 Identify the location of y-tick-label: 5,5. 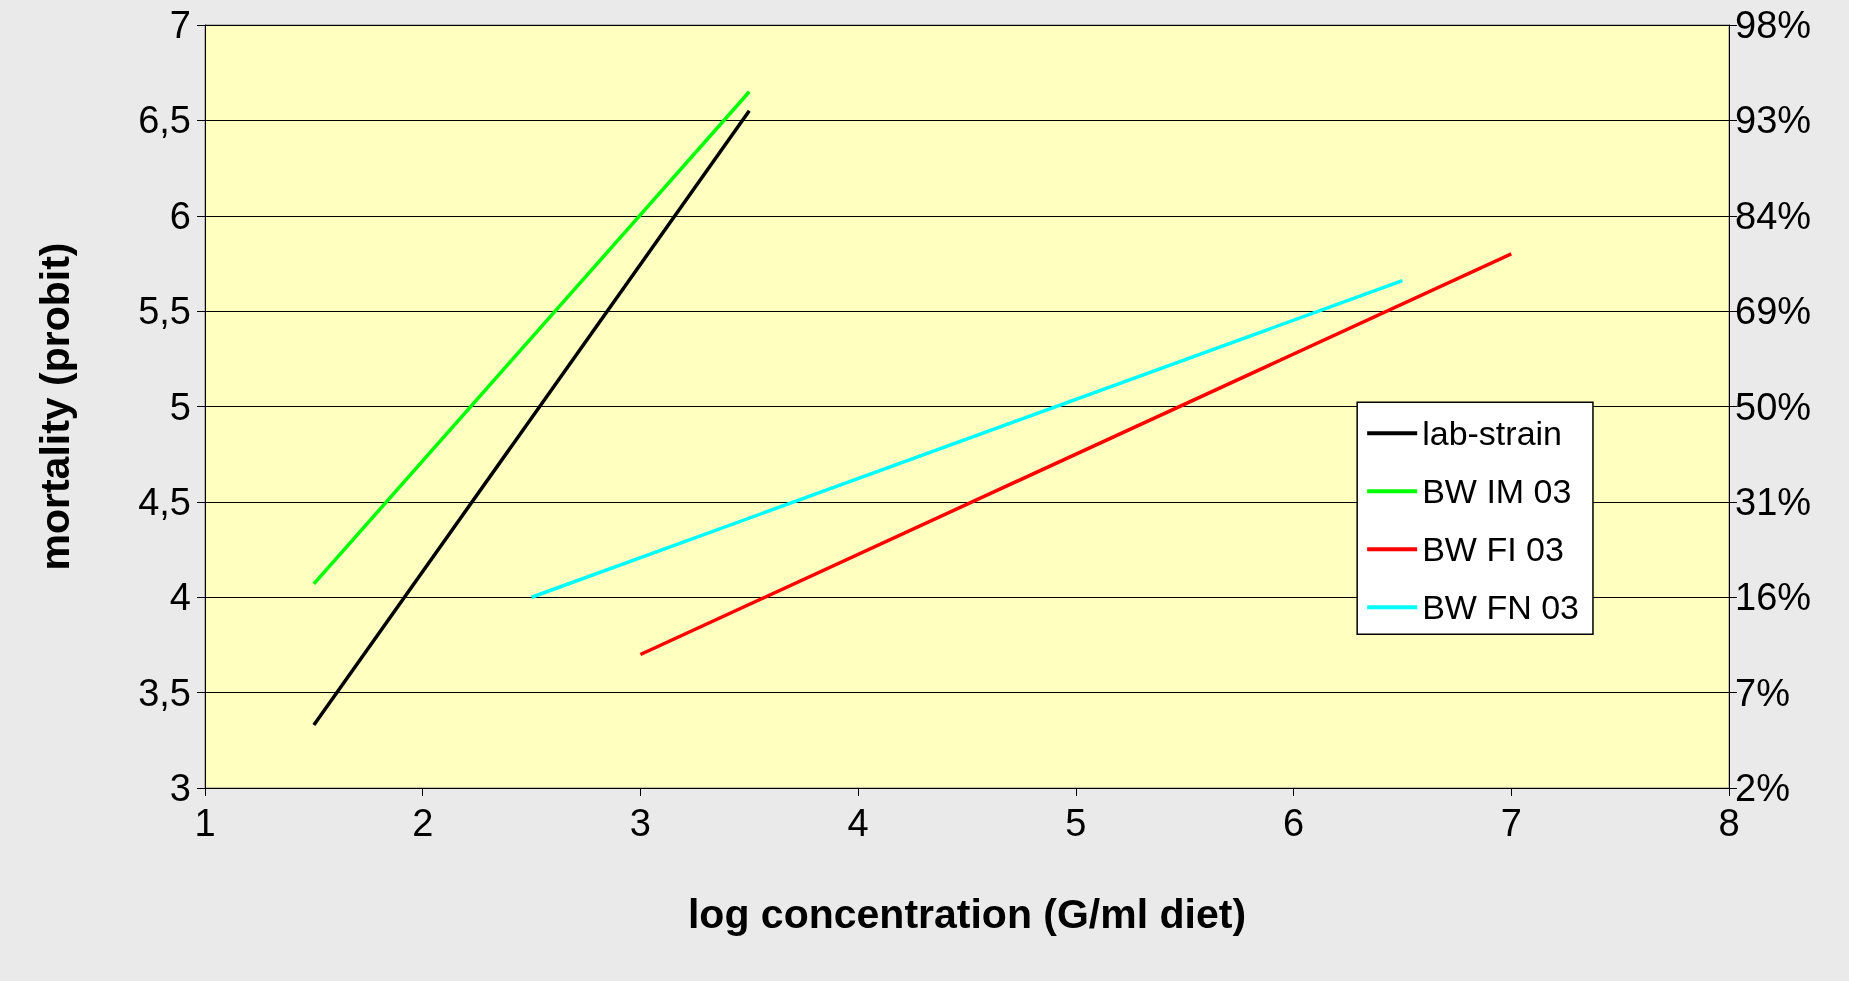
(164, 311).